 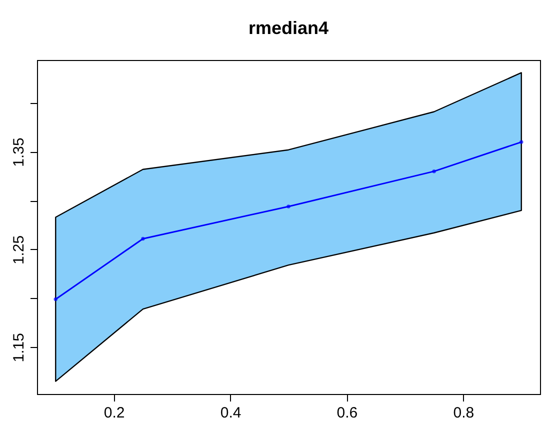 I want to click on y-tick-label: 1.15, so click(x=19, y=347).